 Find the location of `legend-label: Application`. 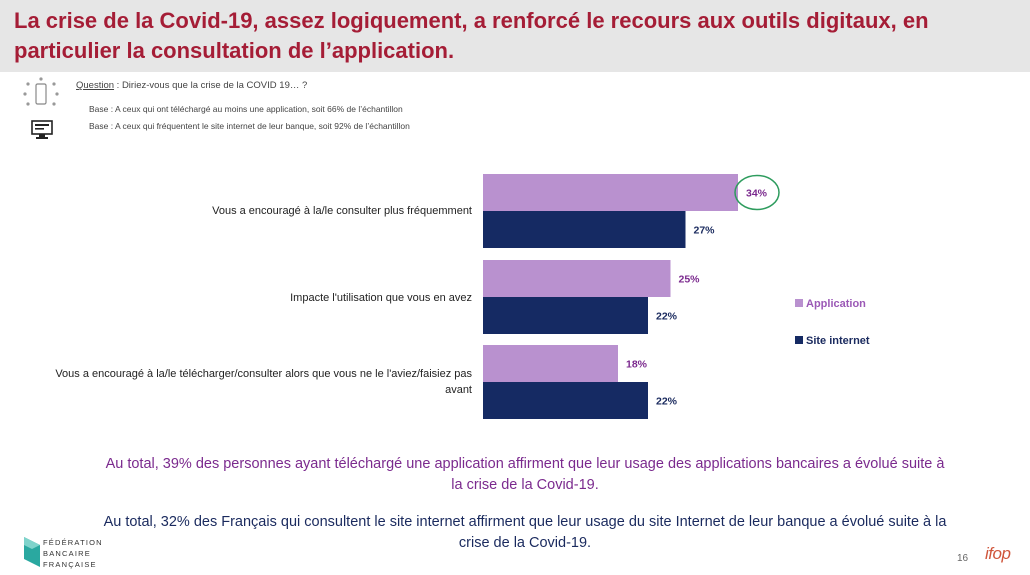

legend-label: Application is located at coordinates (836, 304).